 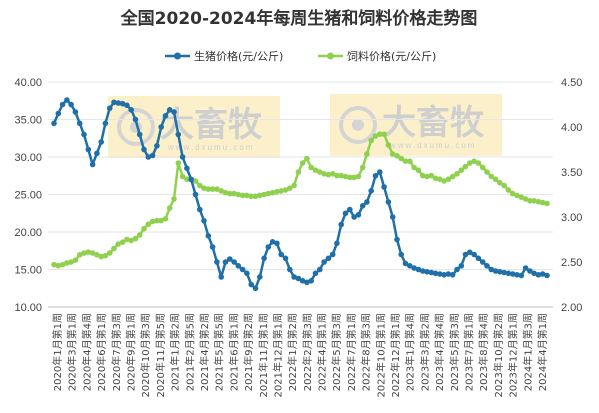 I want to click on y-left-tick-label: 25.00, so click(x=28, y=196).